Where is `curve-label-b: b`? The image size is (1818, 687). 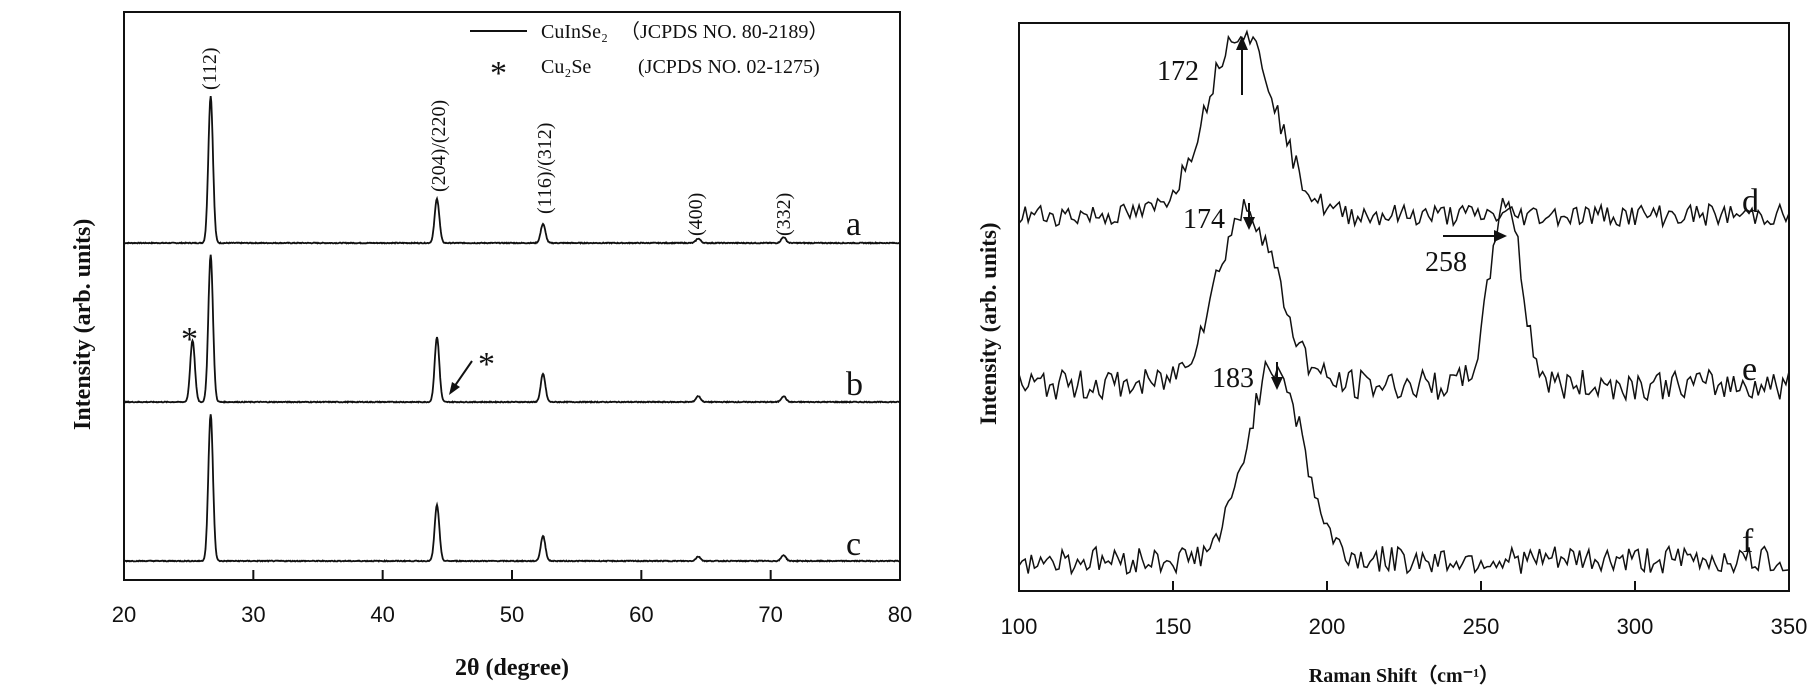 curve-label-b: b is located at coordinates (854, 384).